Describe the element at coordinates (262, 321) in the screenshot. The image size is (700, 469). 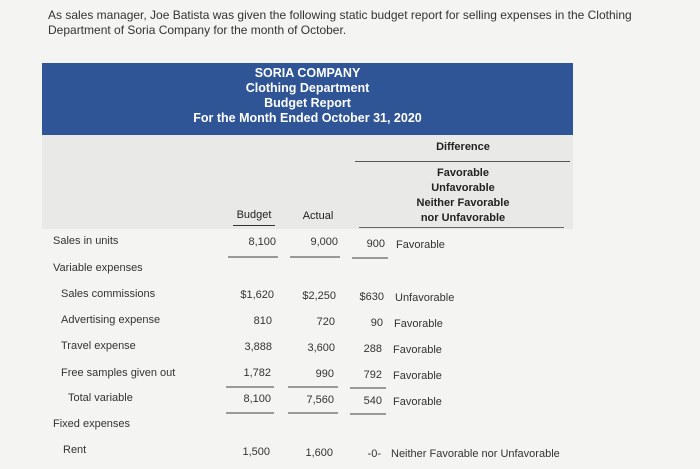
I see `budget-advertising: 810` at that location.